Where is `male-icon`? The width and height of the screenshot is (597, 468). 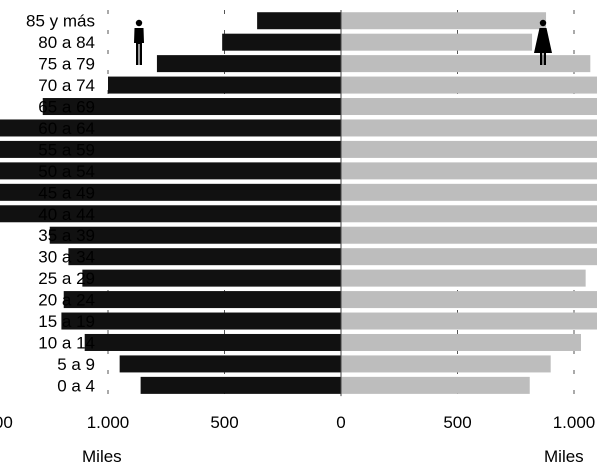 male-icon is located at coordinates (139, 42).